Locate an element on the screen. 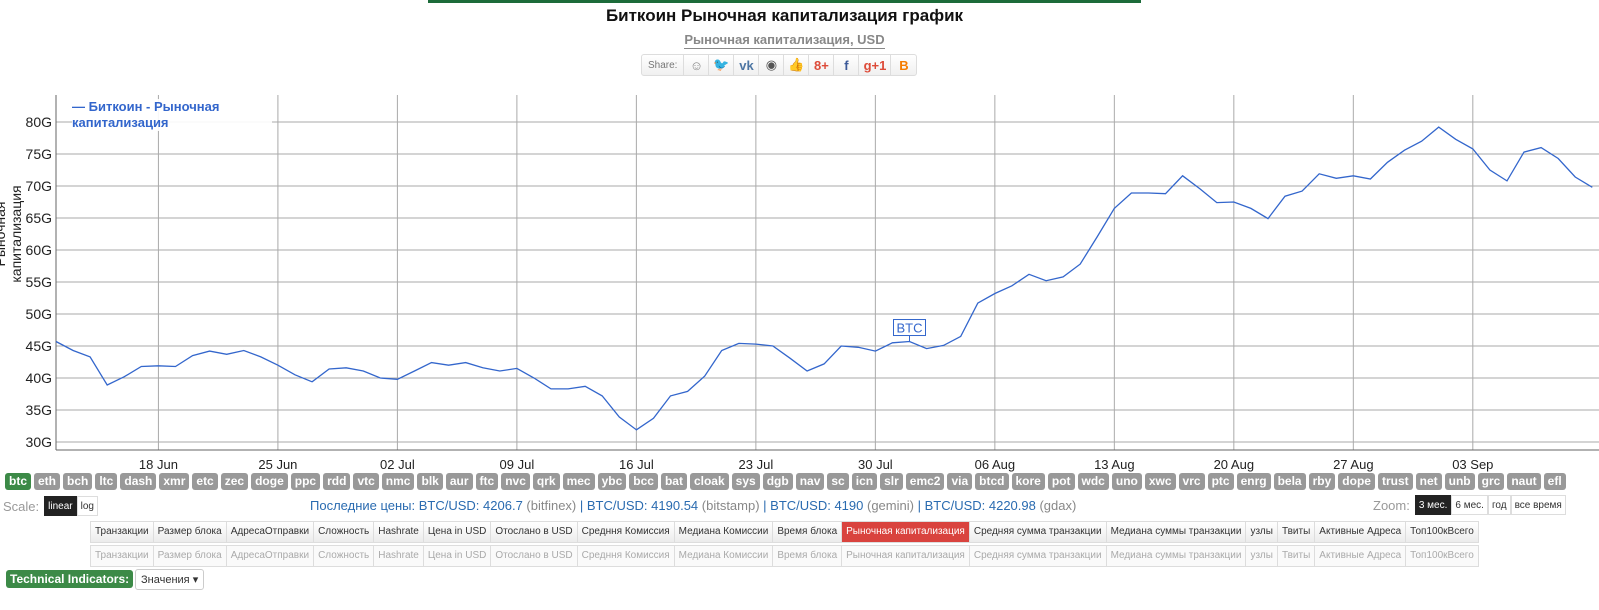 The height and width of the screenshot is (610, 1599). coin-xwc: xwc is located at coordinates (1160, 481).